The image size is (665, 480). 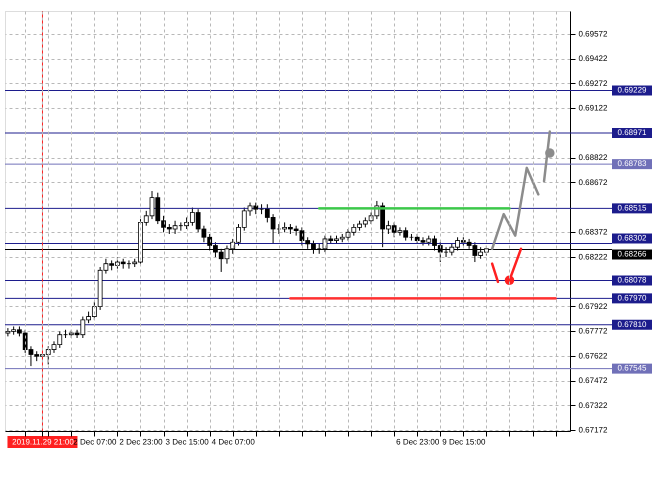 What do you see at coordinates (593, 231) in the screenshot?
I see `y-tick-label: 0.68372` at bounding box center [593, 231].